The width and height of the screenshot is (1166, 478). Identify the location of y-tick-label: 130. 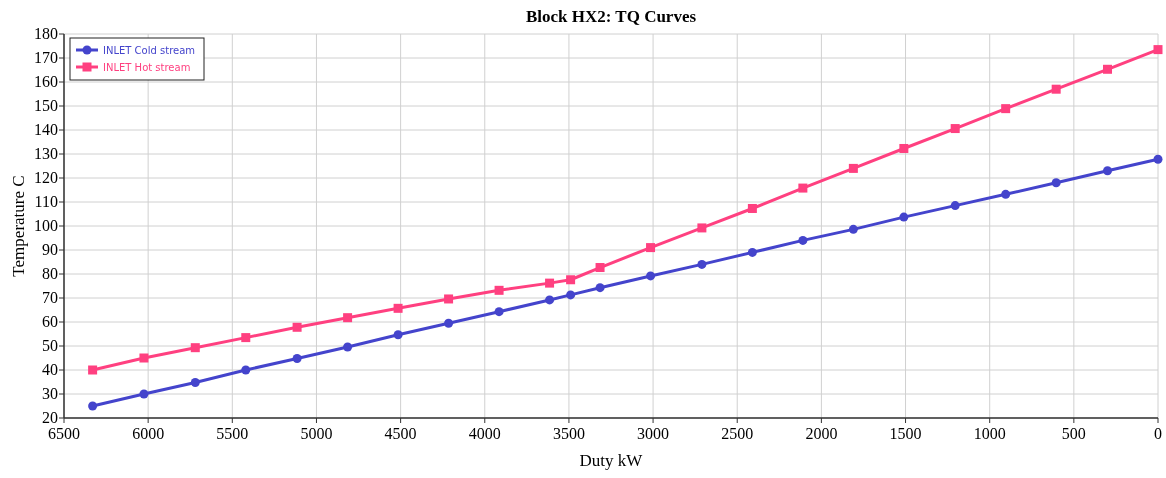
(46, 153).